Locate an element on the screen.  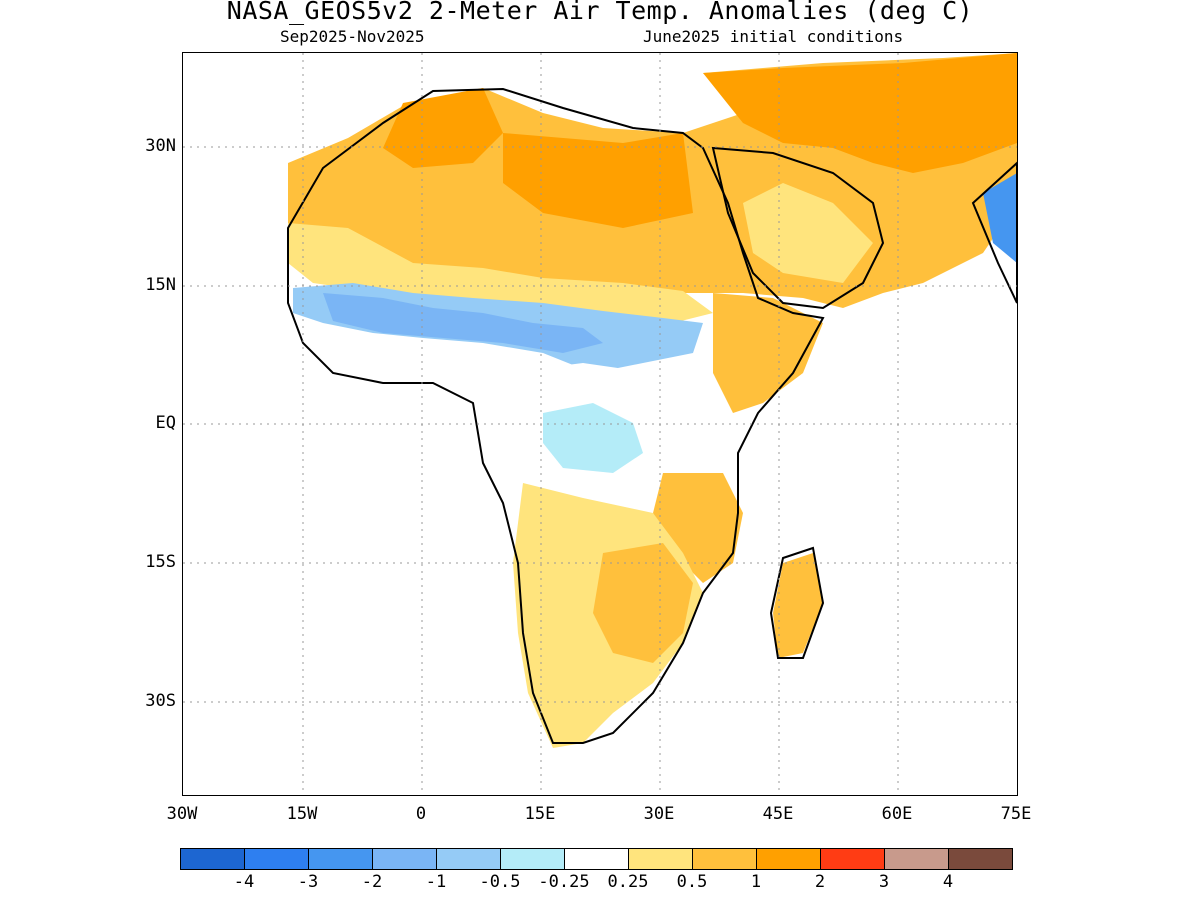
lon-label-45e: 45E is located at coordinates (778, 814).